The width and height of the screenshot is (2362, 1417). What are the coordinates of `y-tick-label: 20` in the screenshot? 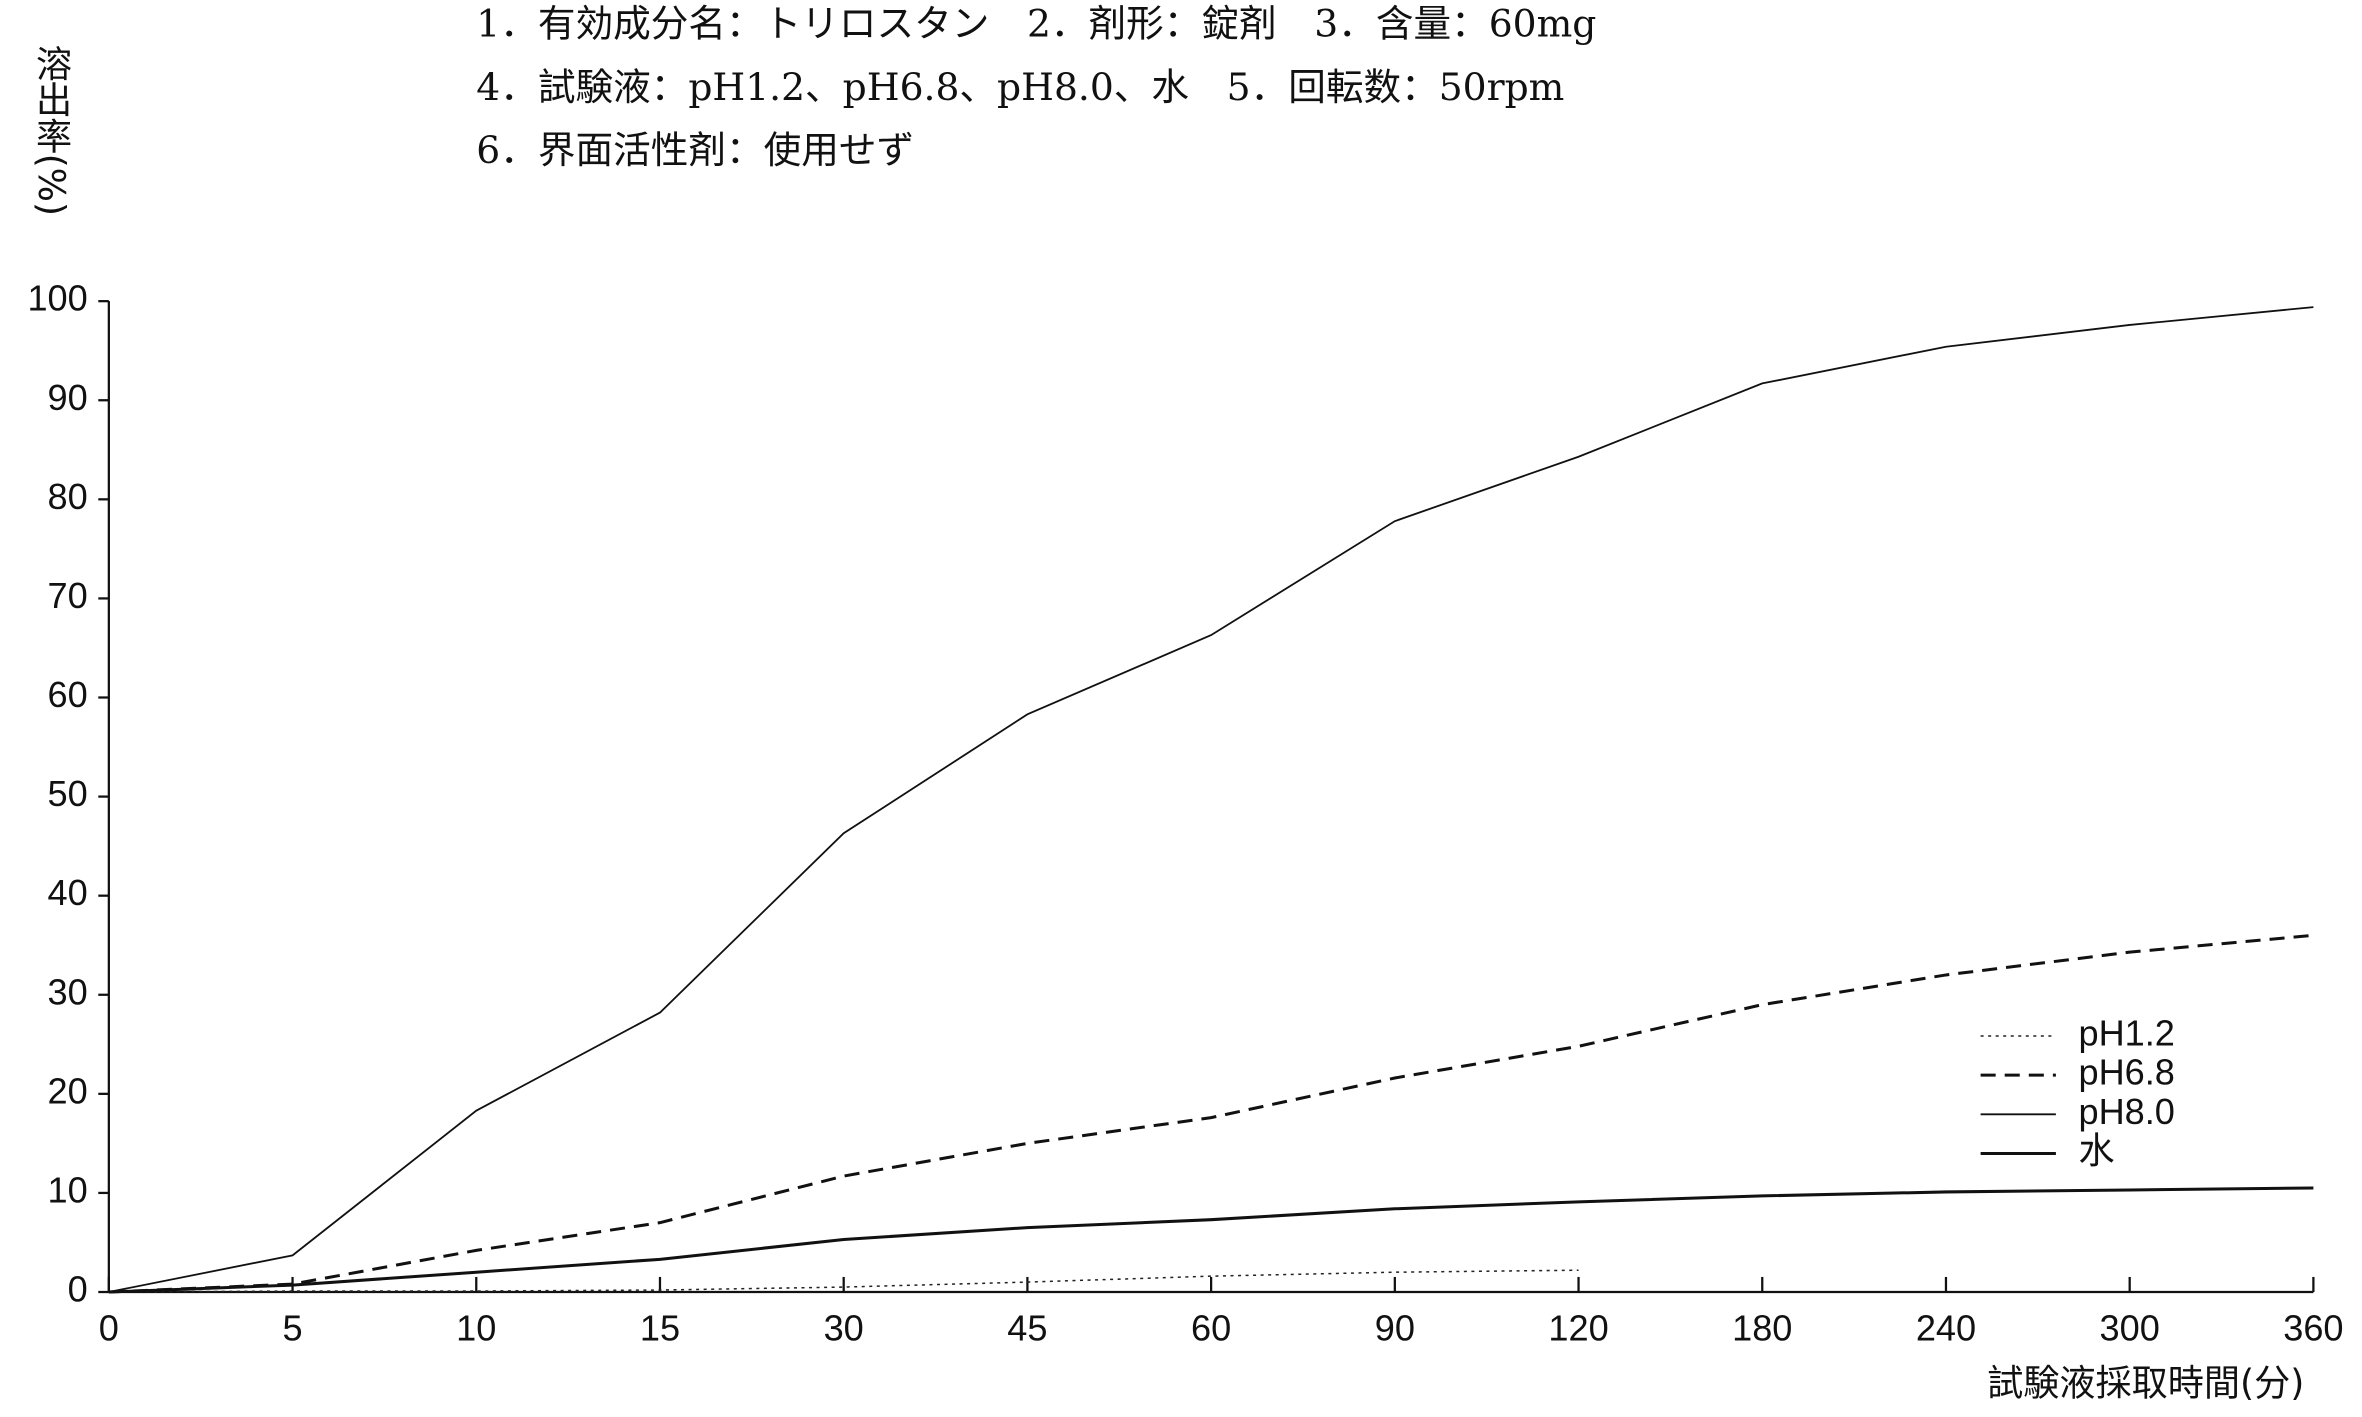 It's located at (68, 1090).